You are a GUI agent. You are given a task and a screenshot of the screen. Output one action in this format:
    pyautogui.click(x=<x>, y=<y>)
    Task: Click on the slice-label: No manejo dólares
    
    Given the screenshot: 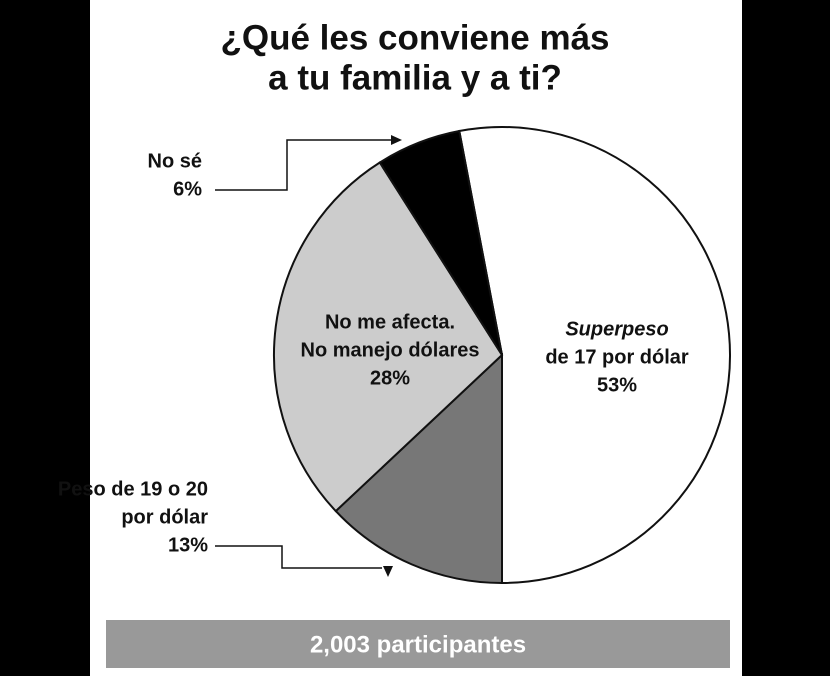 What is the action you would take?
    pyautogui.click(x=390, y=350)
    